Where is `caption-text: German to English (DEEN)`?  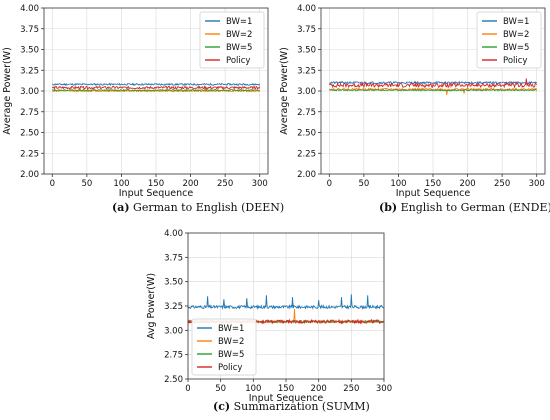
caption-text: German to English (DEEN) is located at coordinates (207, 207).